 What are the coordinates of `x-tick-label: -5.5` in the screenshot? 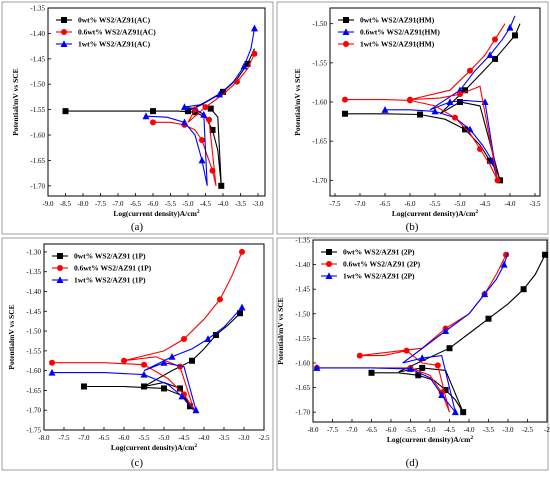 It's located at (411, 430).